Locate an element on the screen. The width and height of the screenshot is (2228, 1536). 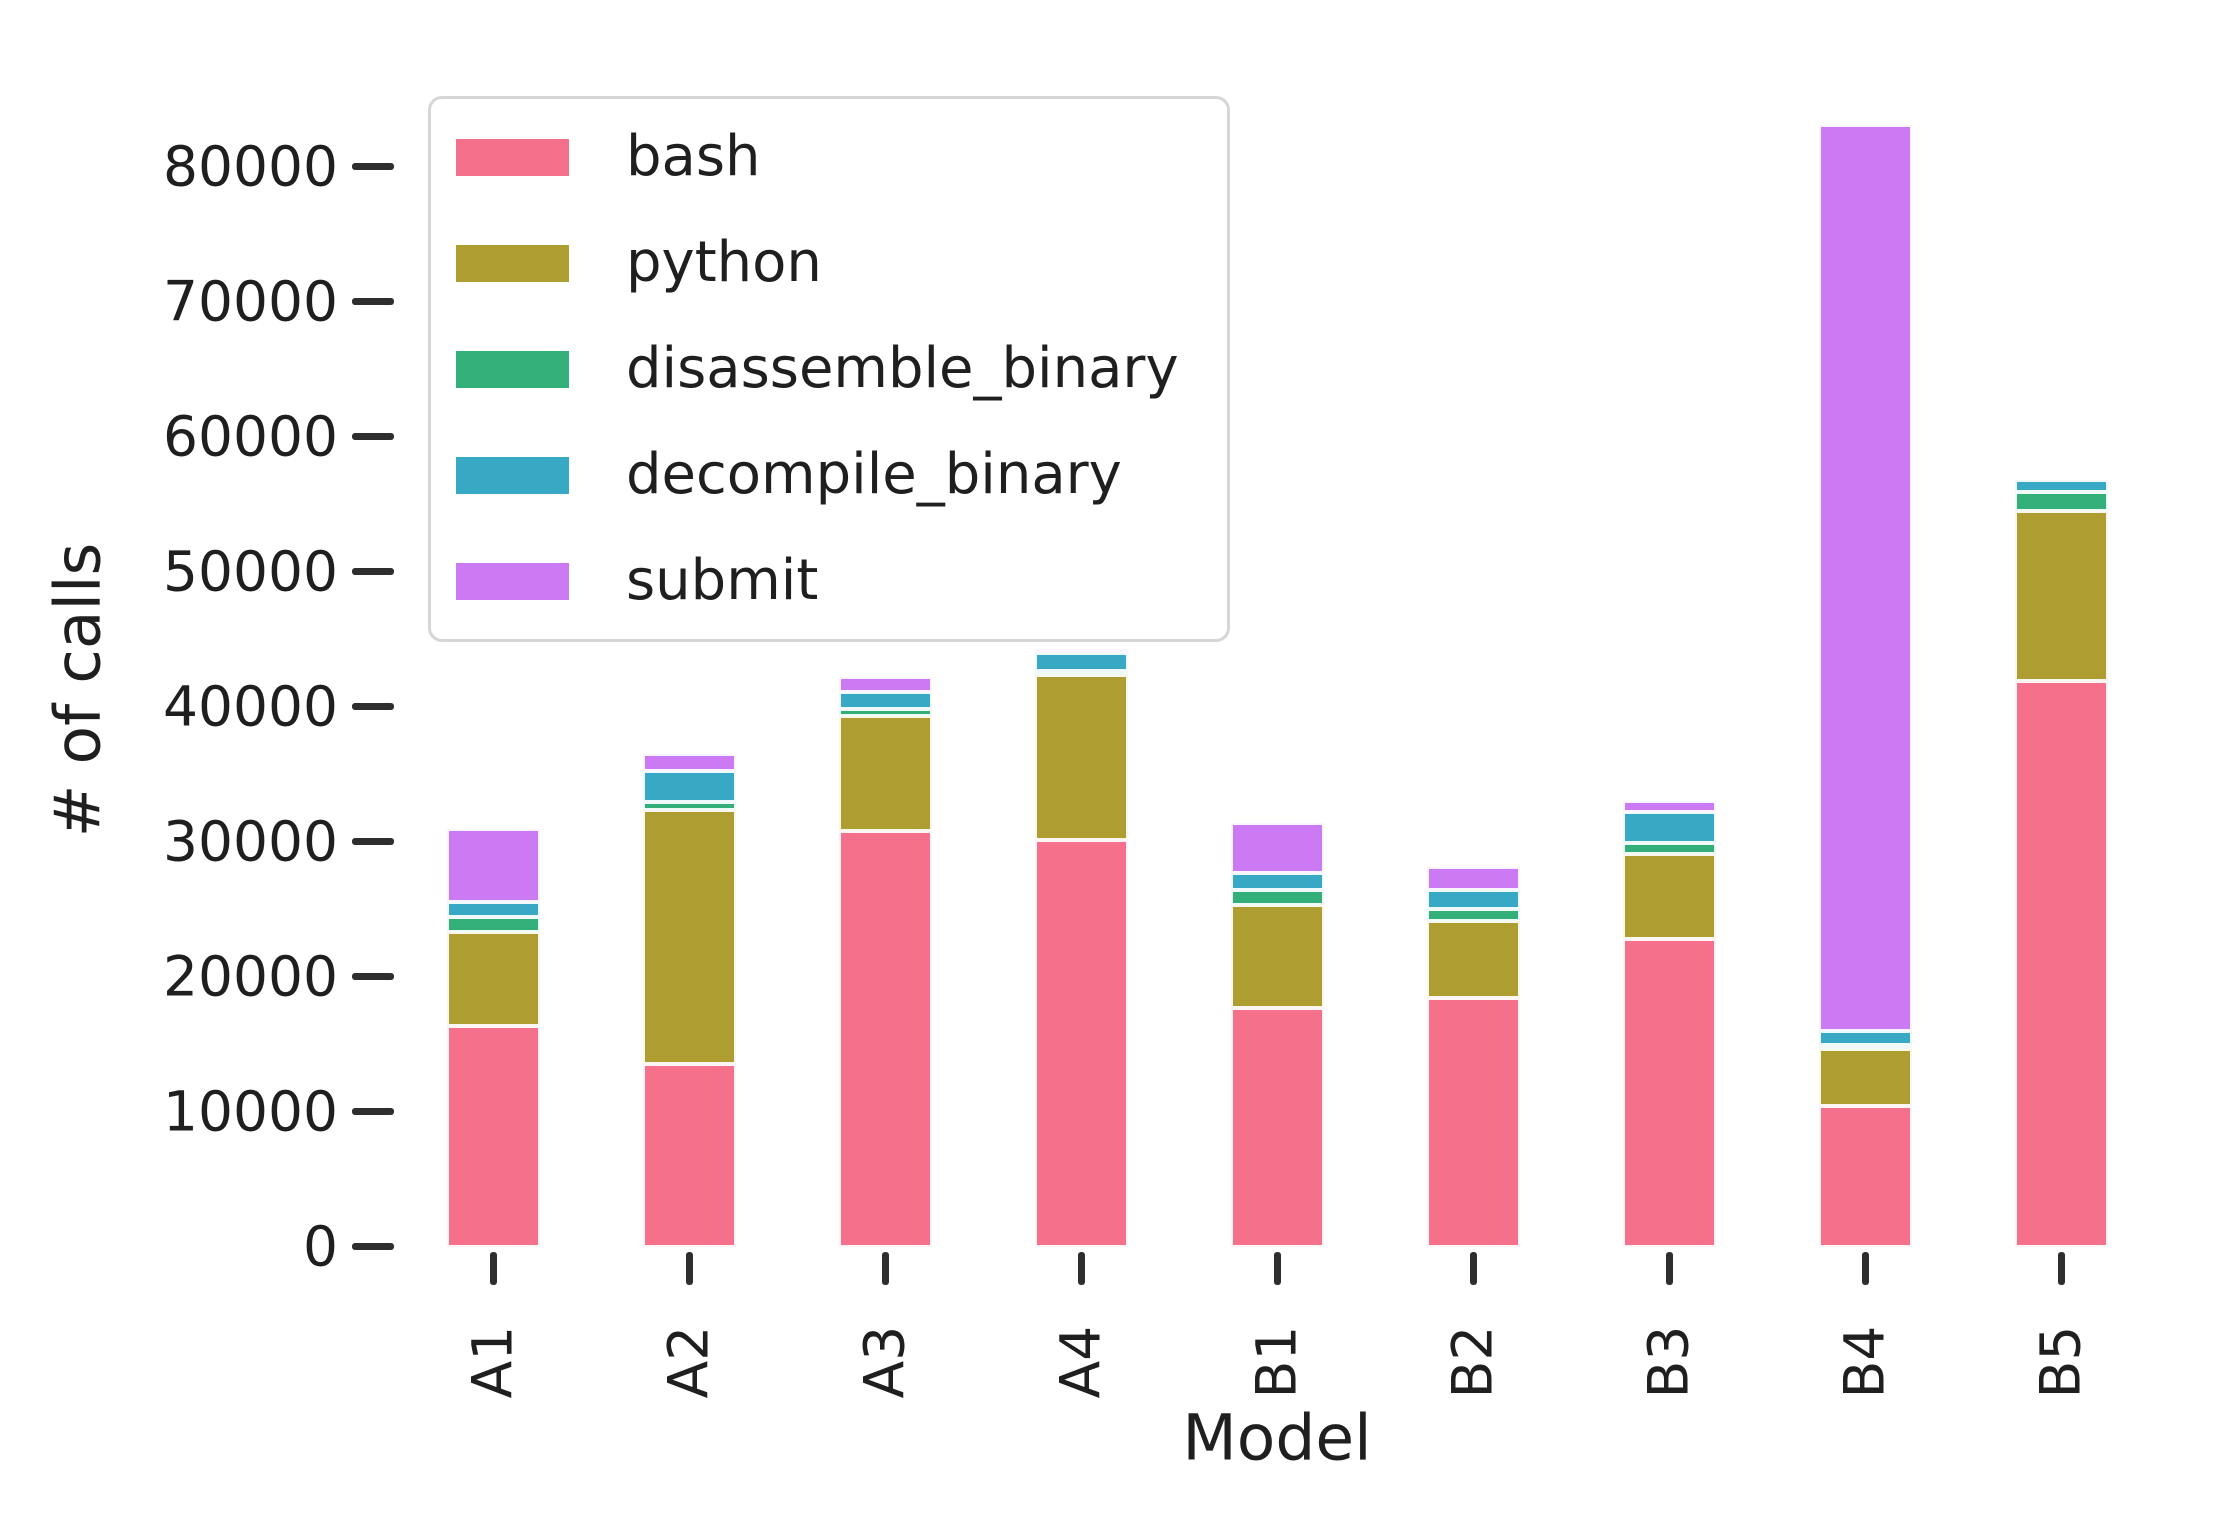
y-tick-label: 80000 is located at coordinates (250, 166).